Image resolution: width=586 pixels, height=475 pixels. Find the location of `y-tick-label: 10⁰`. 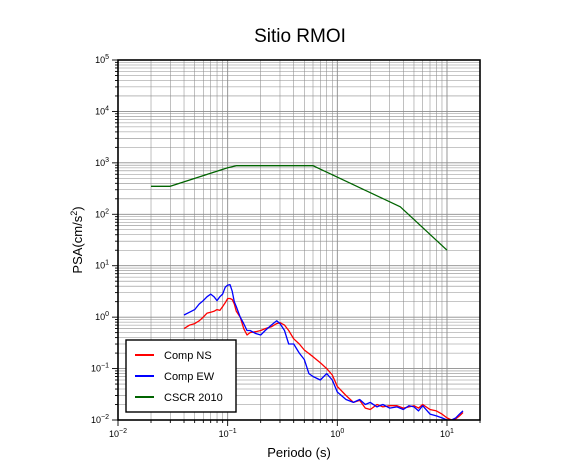

y-tick-label: 10⁰ is located at coordinates (102, 316).